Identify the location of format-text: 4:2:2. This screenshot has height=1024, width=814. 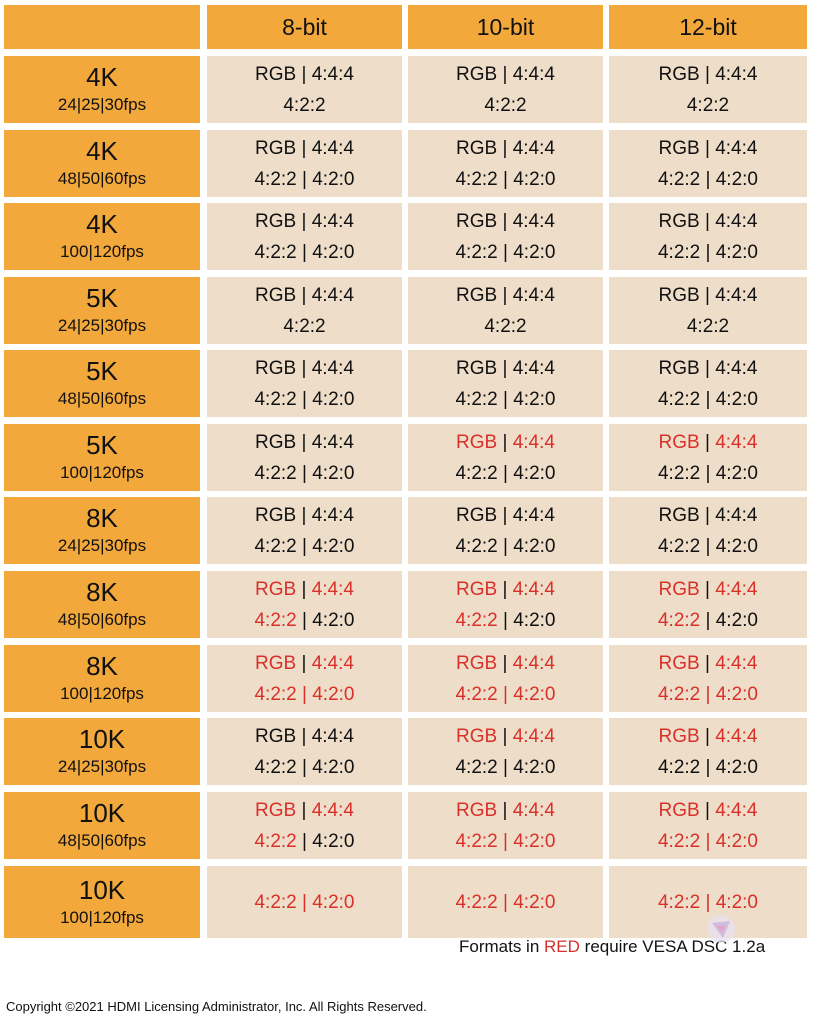
(708, 105).